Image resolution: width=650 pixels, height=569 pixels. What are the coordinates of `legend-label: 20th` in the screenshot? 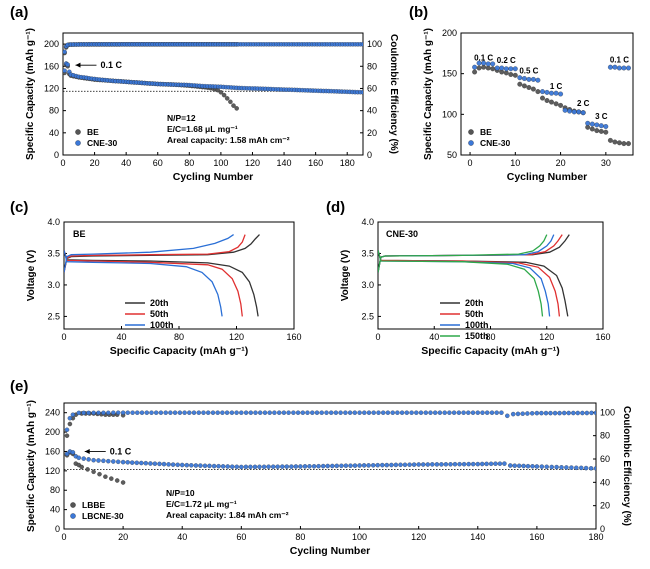 It's located at (474, 303).